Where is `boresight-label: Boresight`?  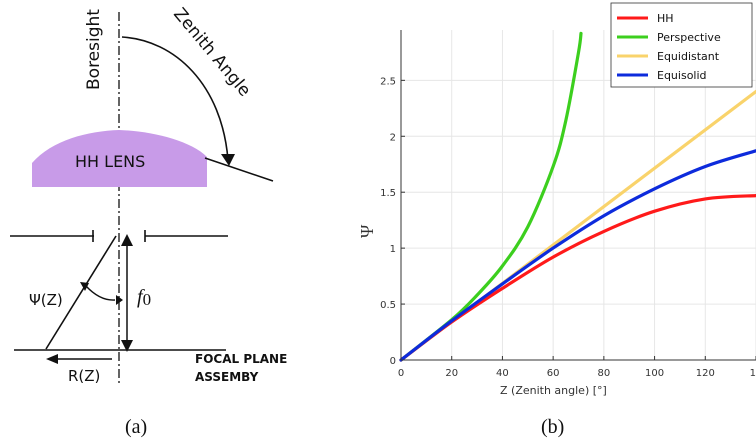 boresight-label: Boresight is located at coordinates (94, 49).